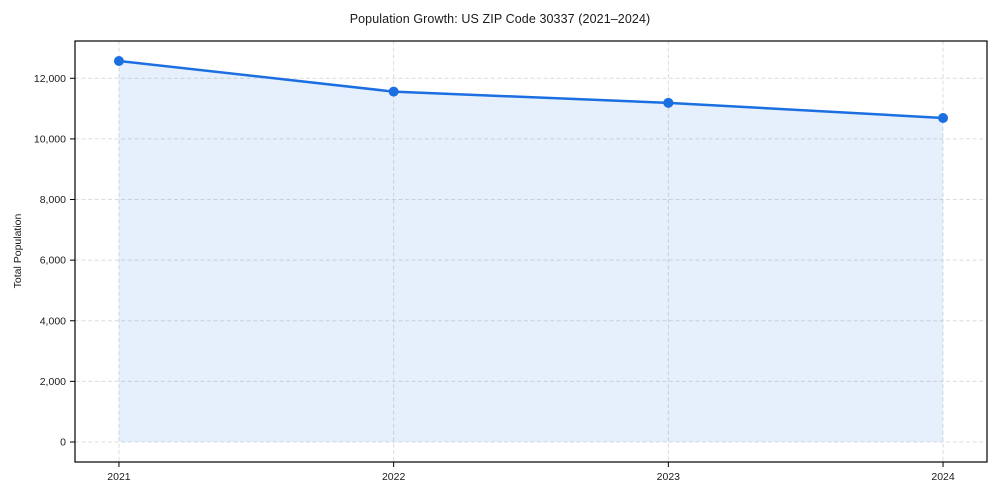 The image size is (1000, 500). I want to click on x-tick-label: 2022, so click(394, 477).